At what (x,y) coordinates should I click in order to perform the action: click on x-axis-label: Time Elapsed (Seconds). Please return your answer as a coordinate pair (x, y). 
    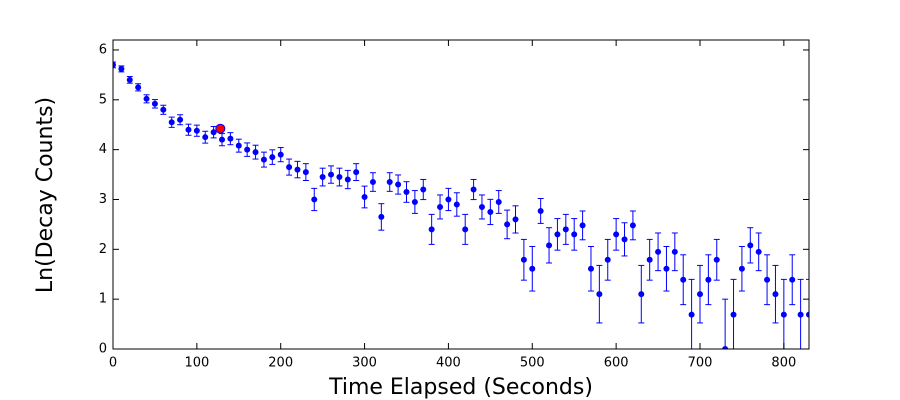
    Looking at the image, I should click on (460, 387).